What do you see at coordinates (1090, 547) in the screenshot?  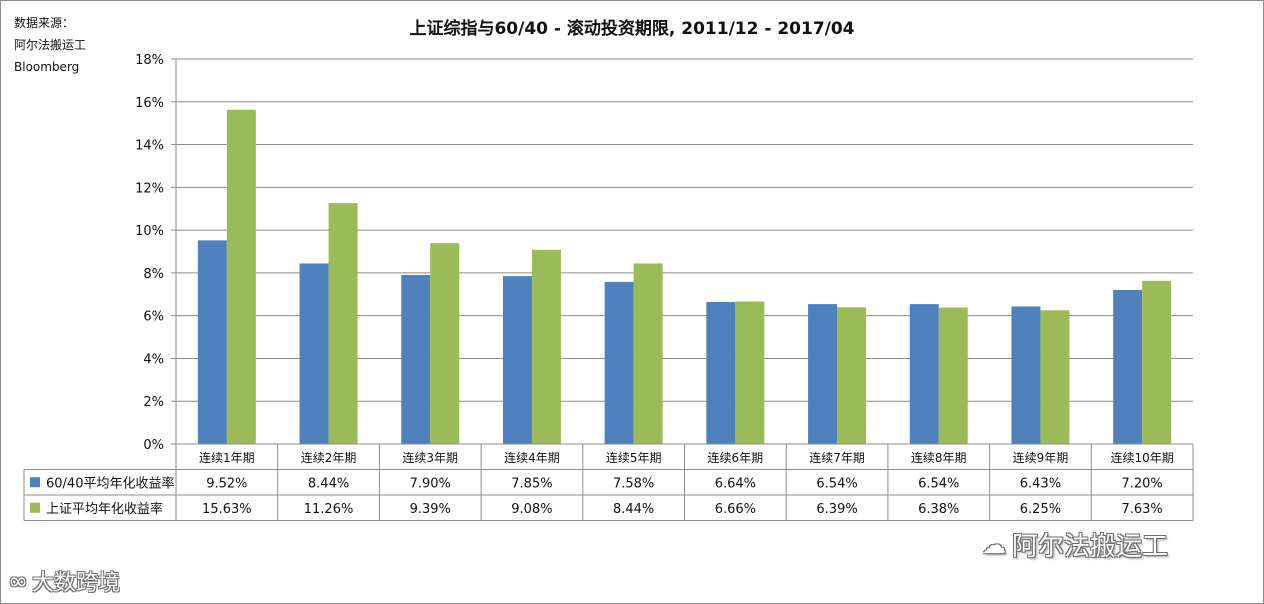 I see `watermark-right-text: 阿尔法搬运工` at bounding box center [1090, 547].